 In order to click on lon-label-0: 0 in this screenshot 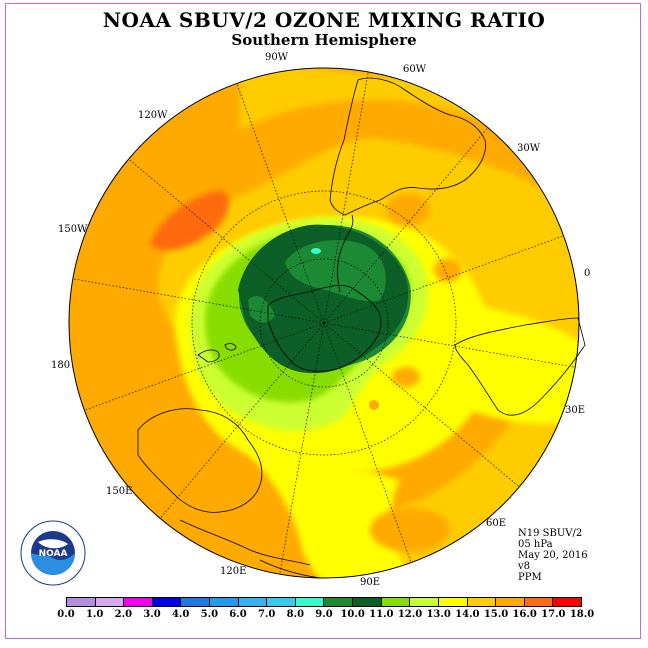, I will do `click(587, 273)`.